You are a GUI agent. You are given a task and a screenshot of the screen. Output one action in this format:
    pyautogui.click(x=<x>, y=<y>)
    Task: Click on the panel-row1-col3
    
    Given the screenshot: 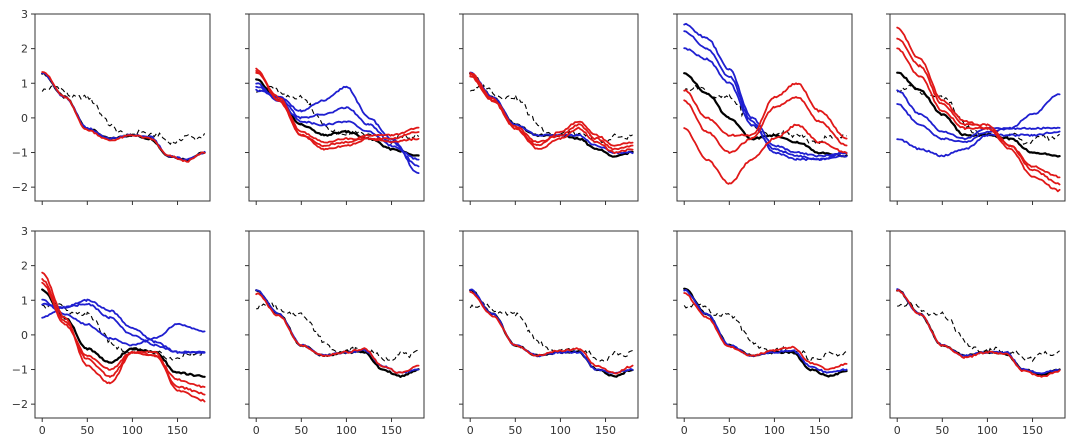 What is the action you would take?
    pyautogui.click(x=549, y=109)
    